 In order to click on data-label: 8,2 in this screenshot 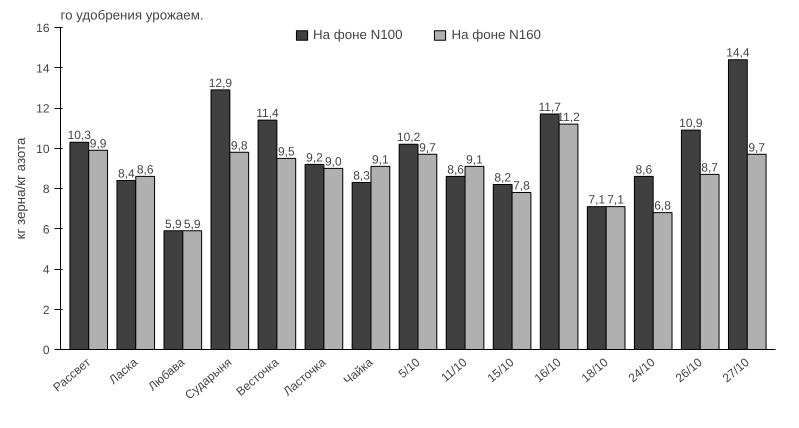, I will do `click(503, 177)`.